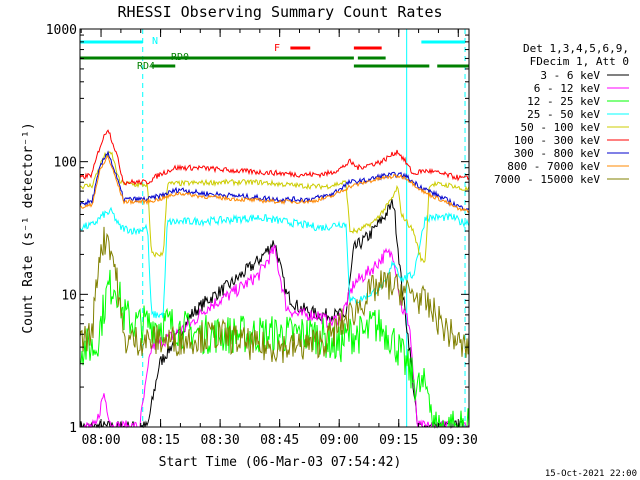 Image resolution: width=640 pixels, height=480 pixels. What do you see at coordinates (561, 127) in the screenshot?
I see `legend-label: 50 - 100 keV` at bounding box center [561, 127].